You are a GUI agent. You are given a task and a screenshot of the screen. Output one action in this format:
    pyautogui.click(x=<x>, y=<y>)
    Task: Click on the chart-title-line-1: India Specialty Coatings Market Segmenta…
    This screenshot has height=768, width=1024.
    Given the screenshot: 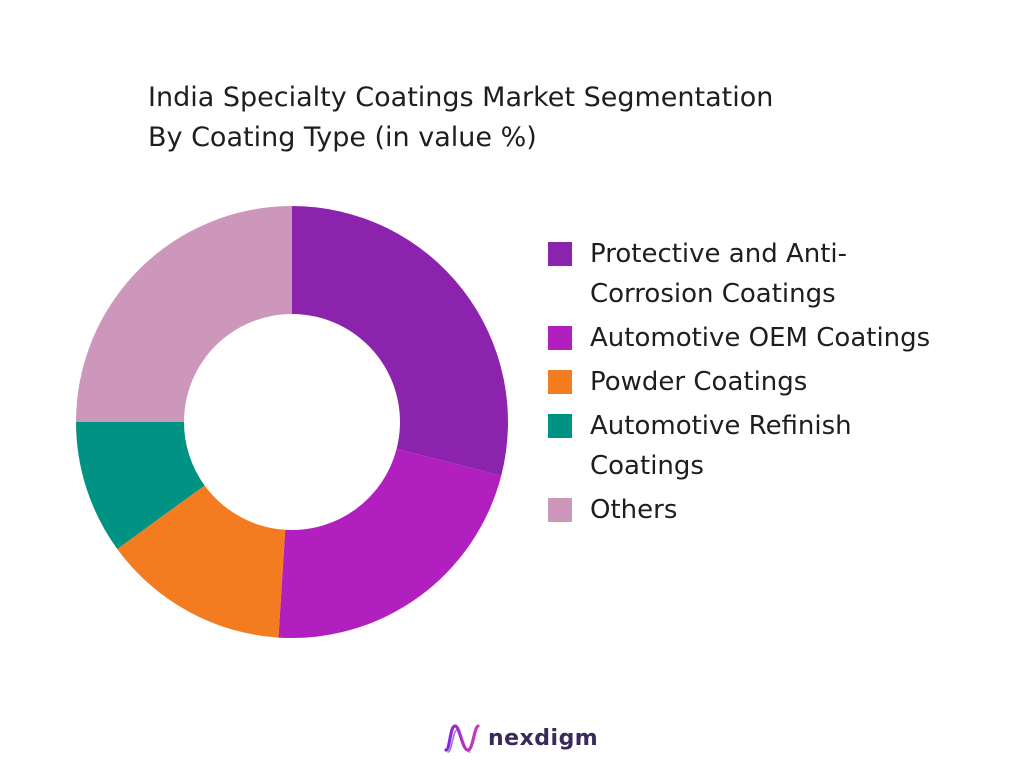 What is the action you would take?
    pyautogui.click(x=461, y=97)
    